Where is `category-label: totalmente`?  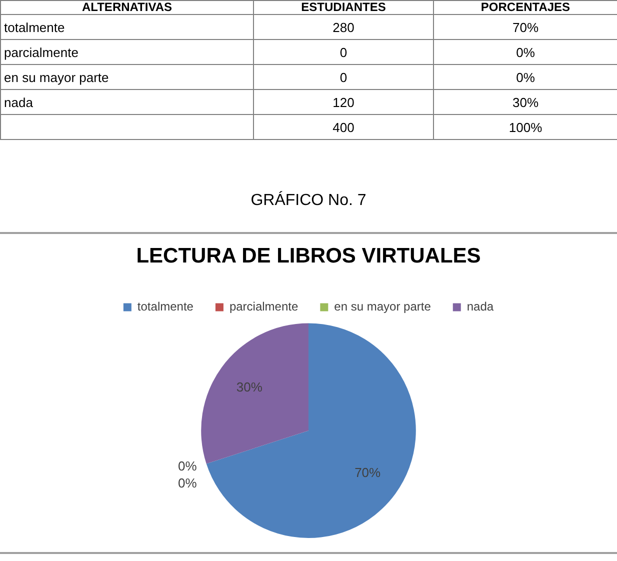
category-label: totalmente is located at coordinates (34, 27).